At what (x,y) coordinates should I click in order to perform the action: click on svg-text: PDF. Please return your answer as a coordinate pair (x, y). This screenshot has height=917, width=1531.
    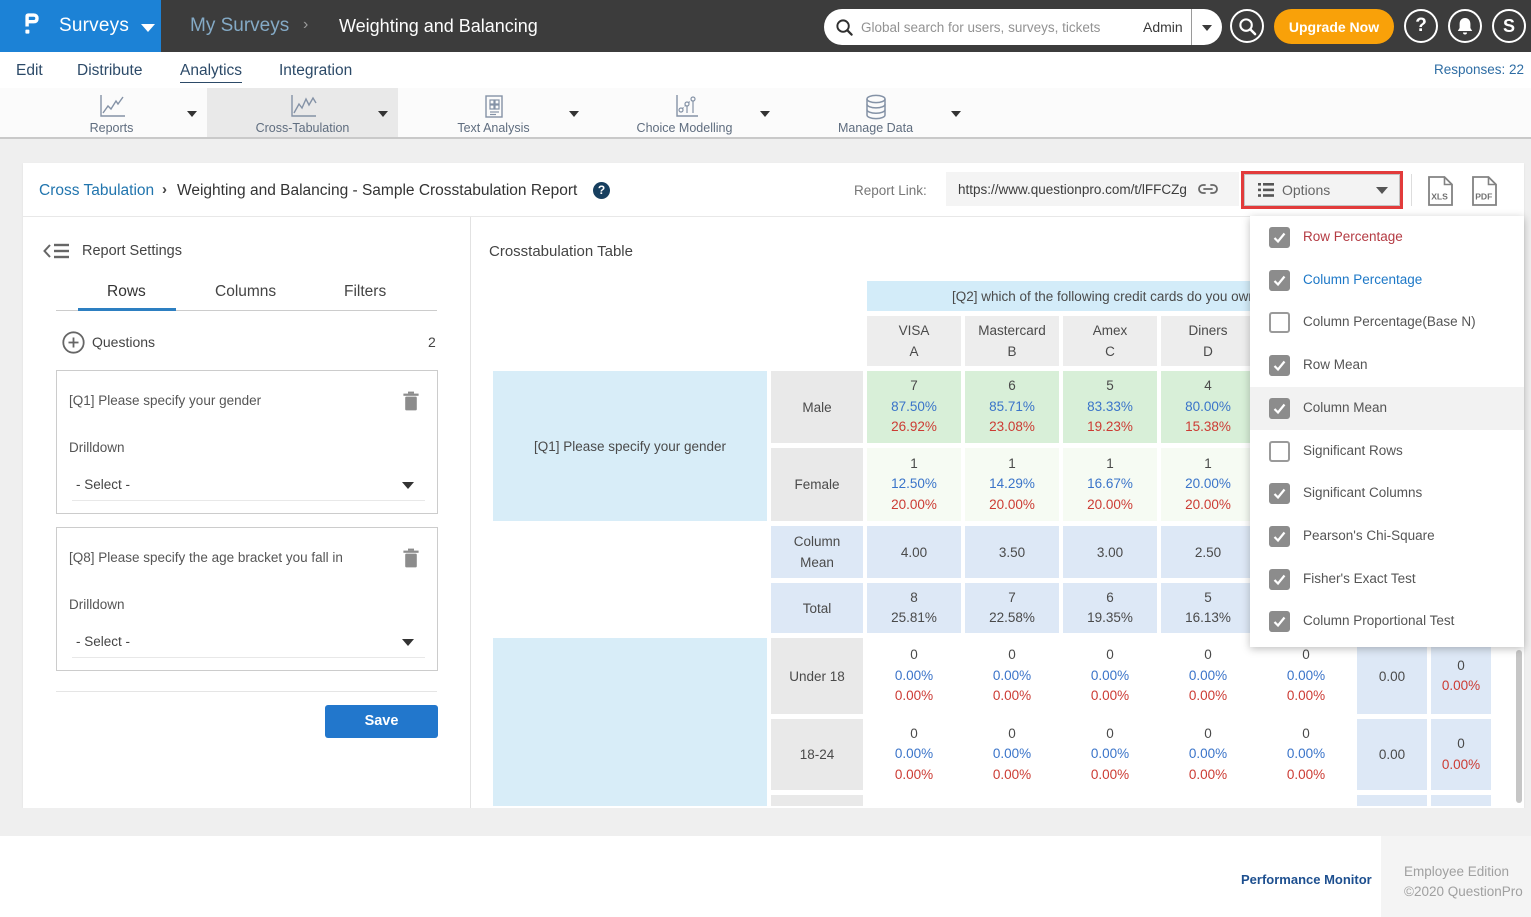
    Looking at the image, I should click on (1483, 197).